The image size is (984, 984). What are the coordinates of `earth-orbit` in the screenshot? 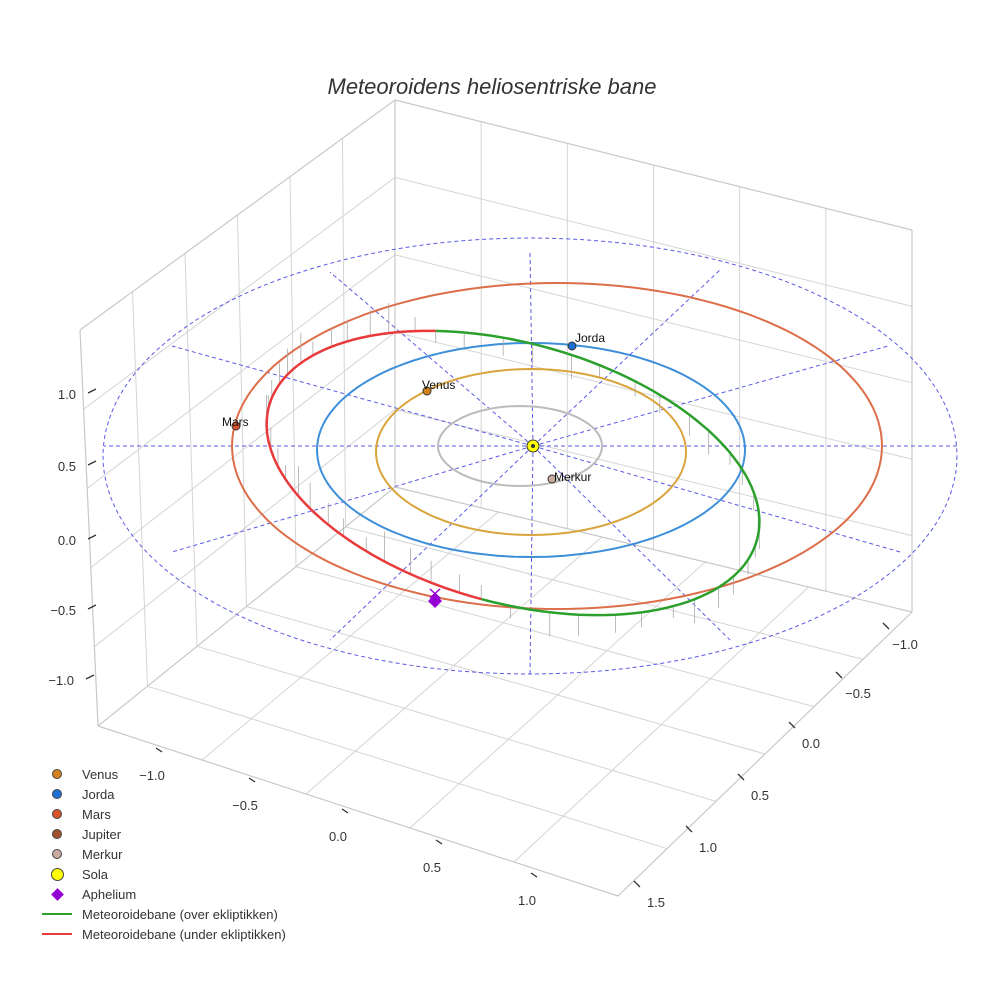 It's located at (530, 450).